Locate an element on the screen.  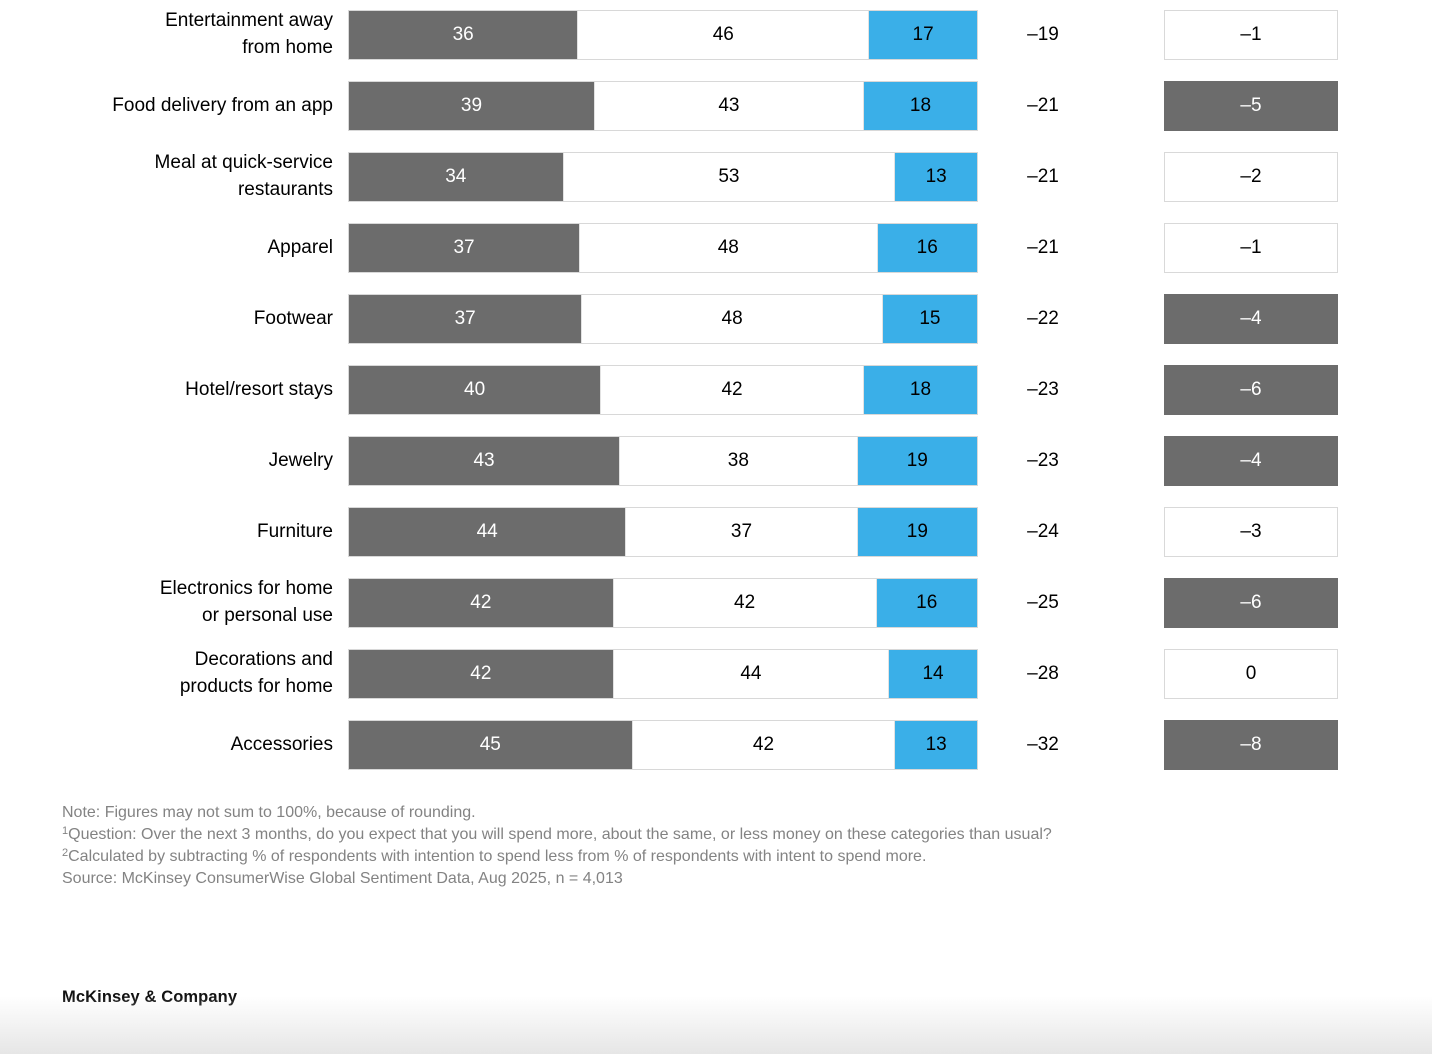
bar-segment-blue: 13 is located at coordinates (936, 745).